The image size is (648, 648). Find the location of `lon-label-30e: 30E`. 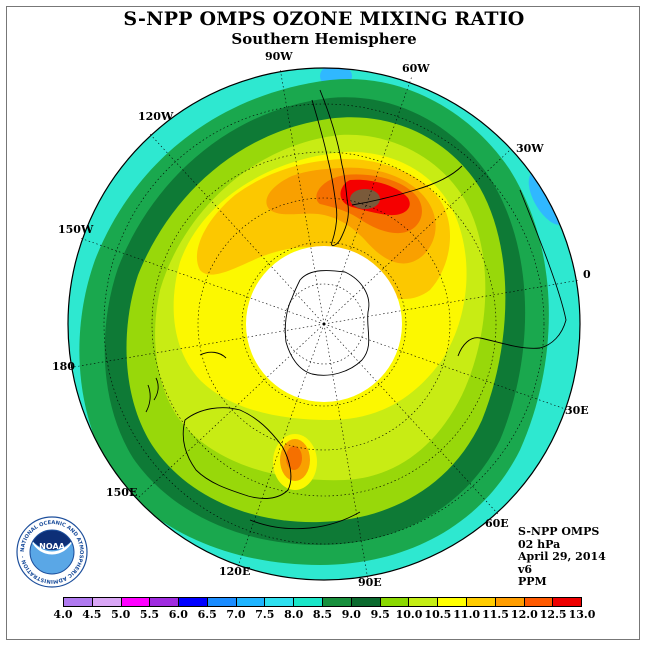

lon-label-30e: 30E is located at coordinates (577, 410).